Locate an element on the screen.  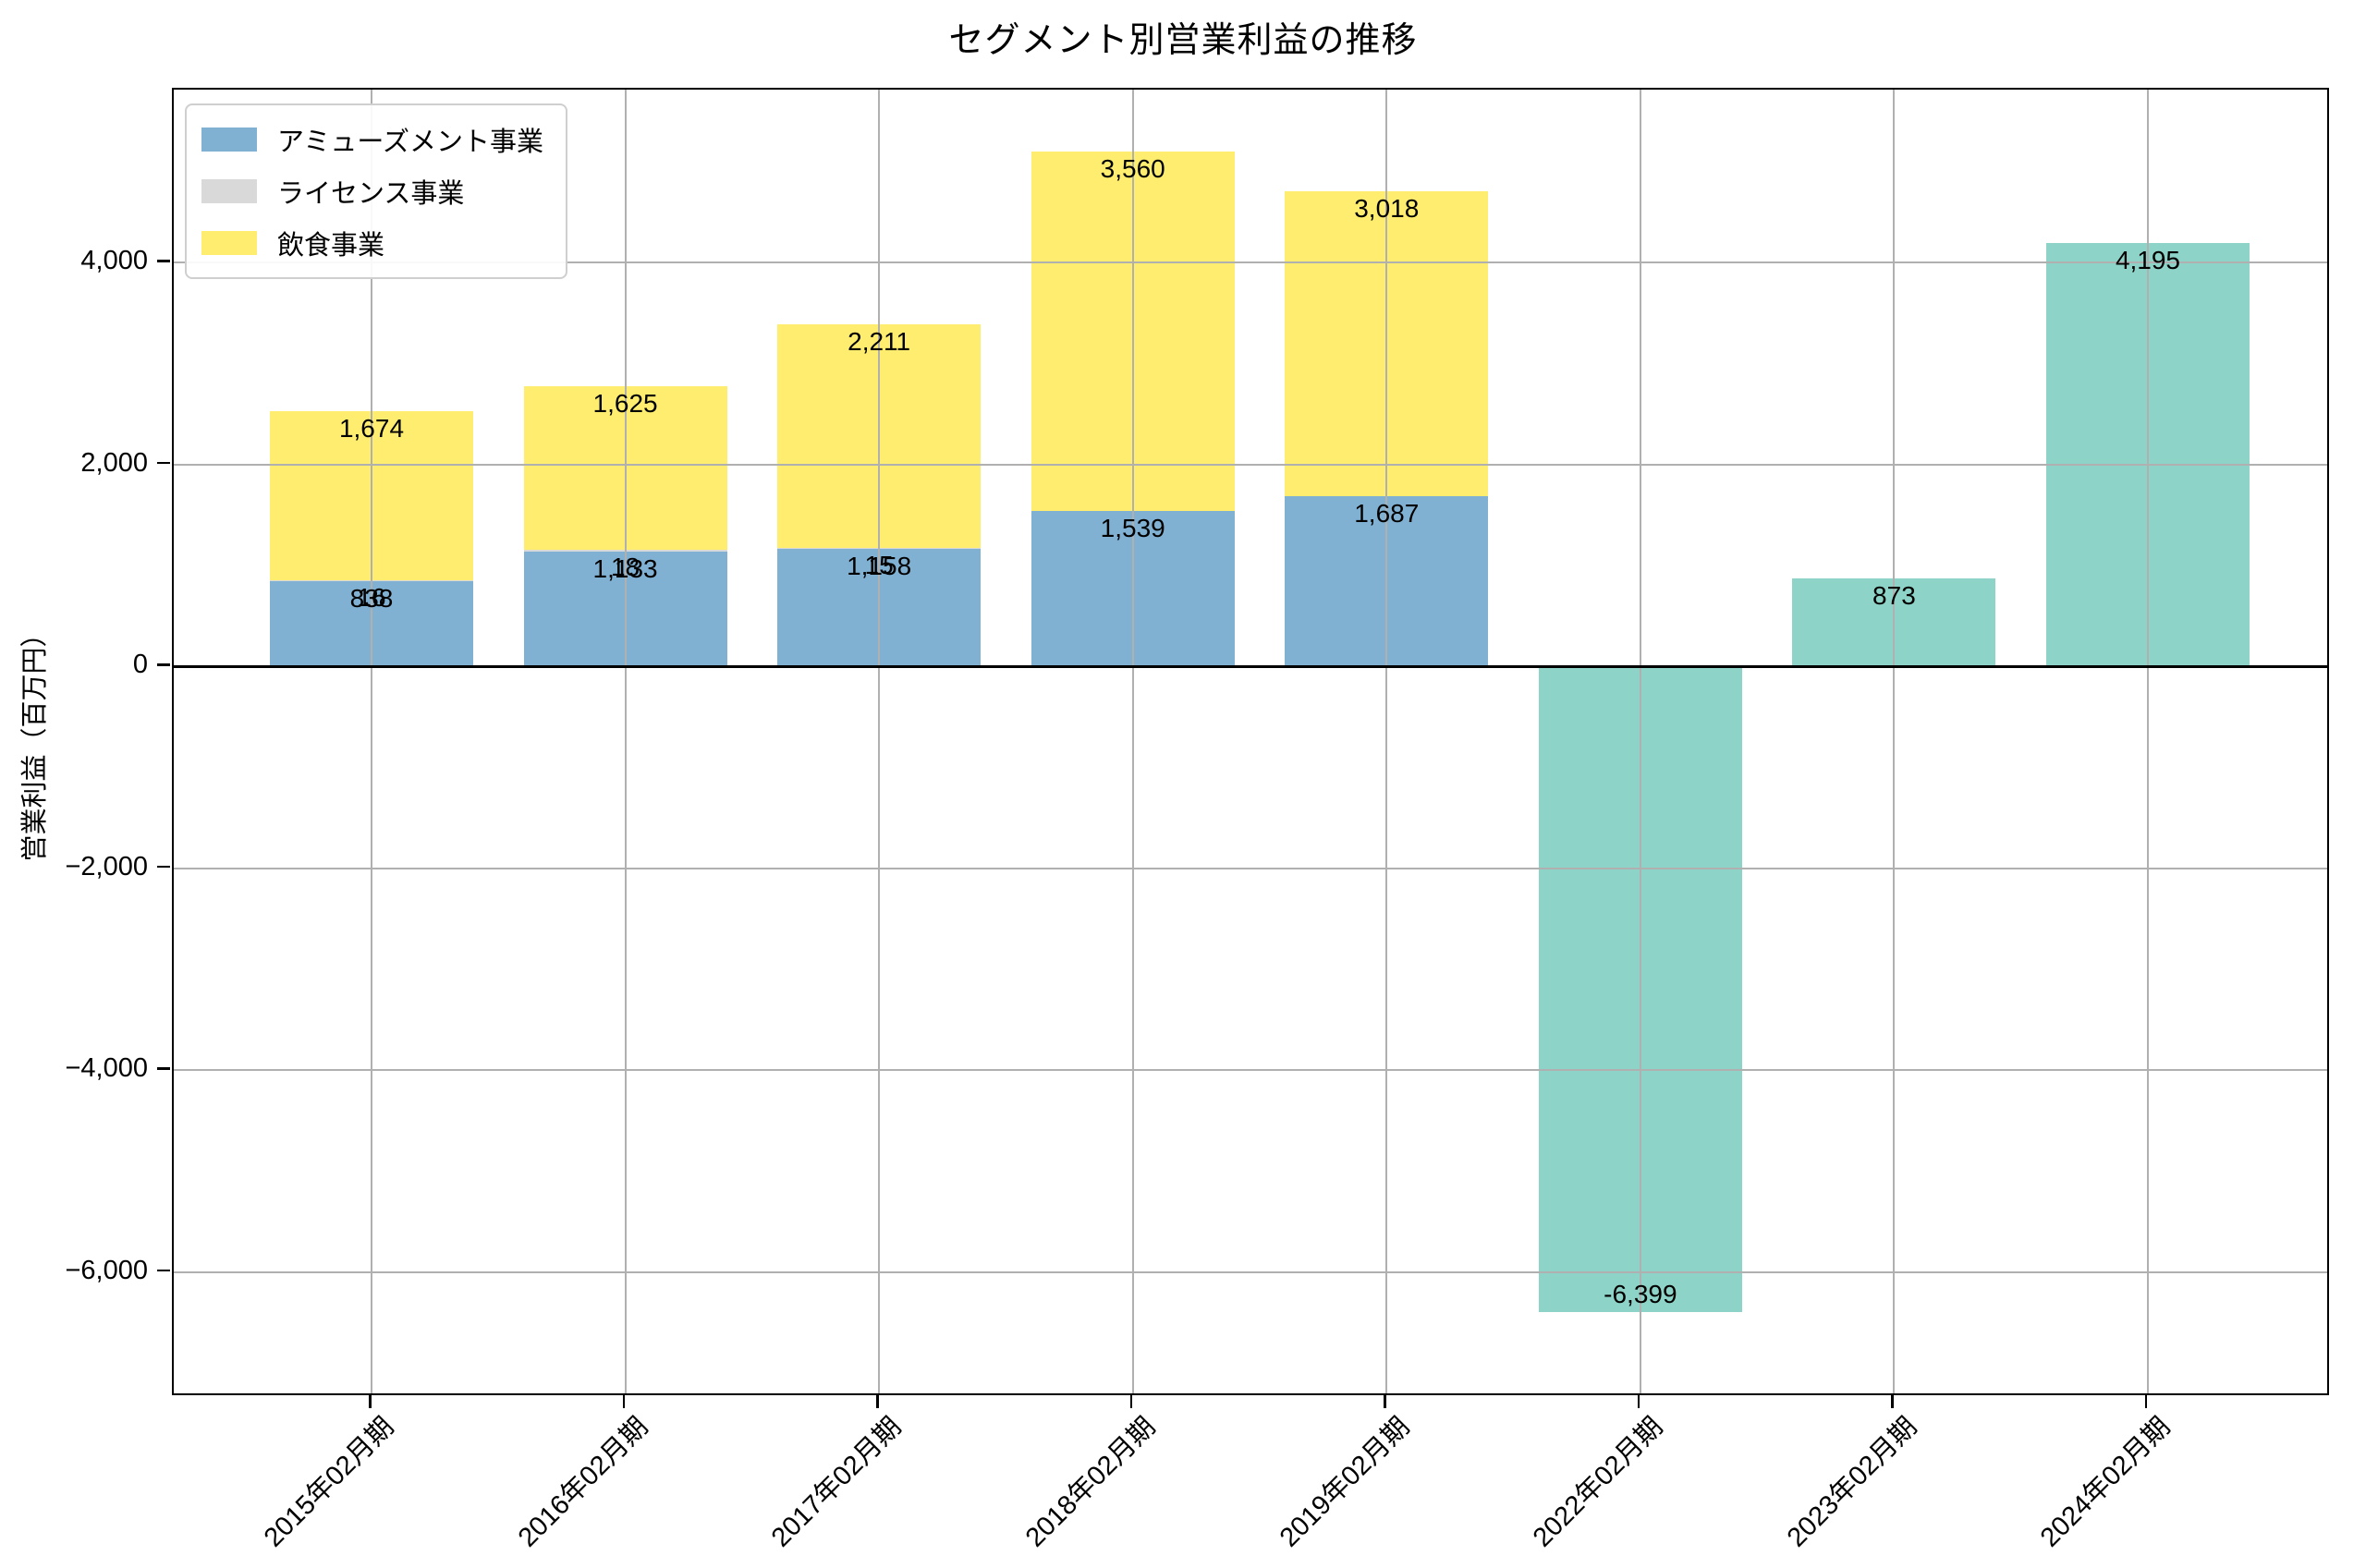
x-tick-label: 2022年02月期 is located at coordinates (1598, 1482).